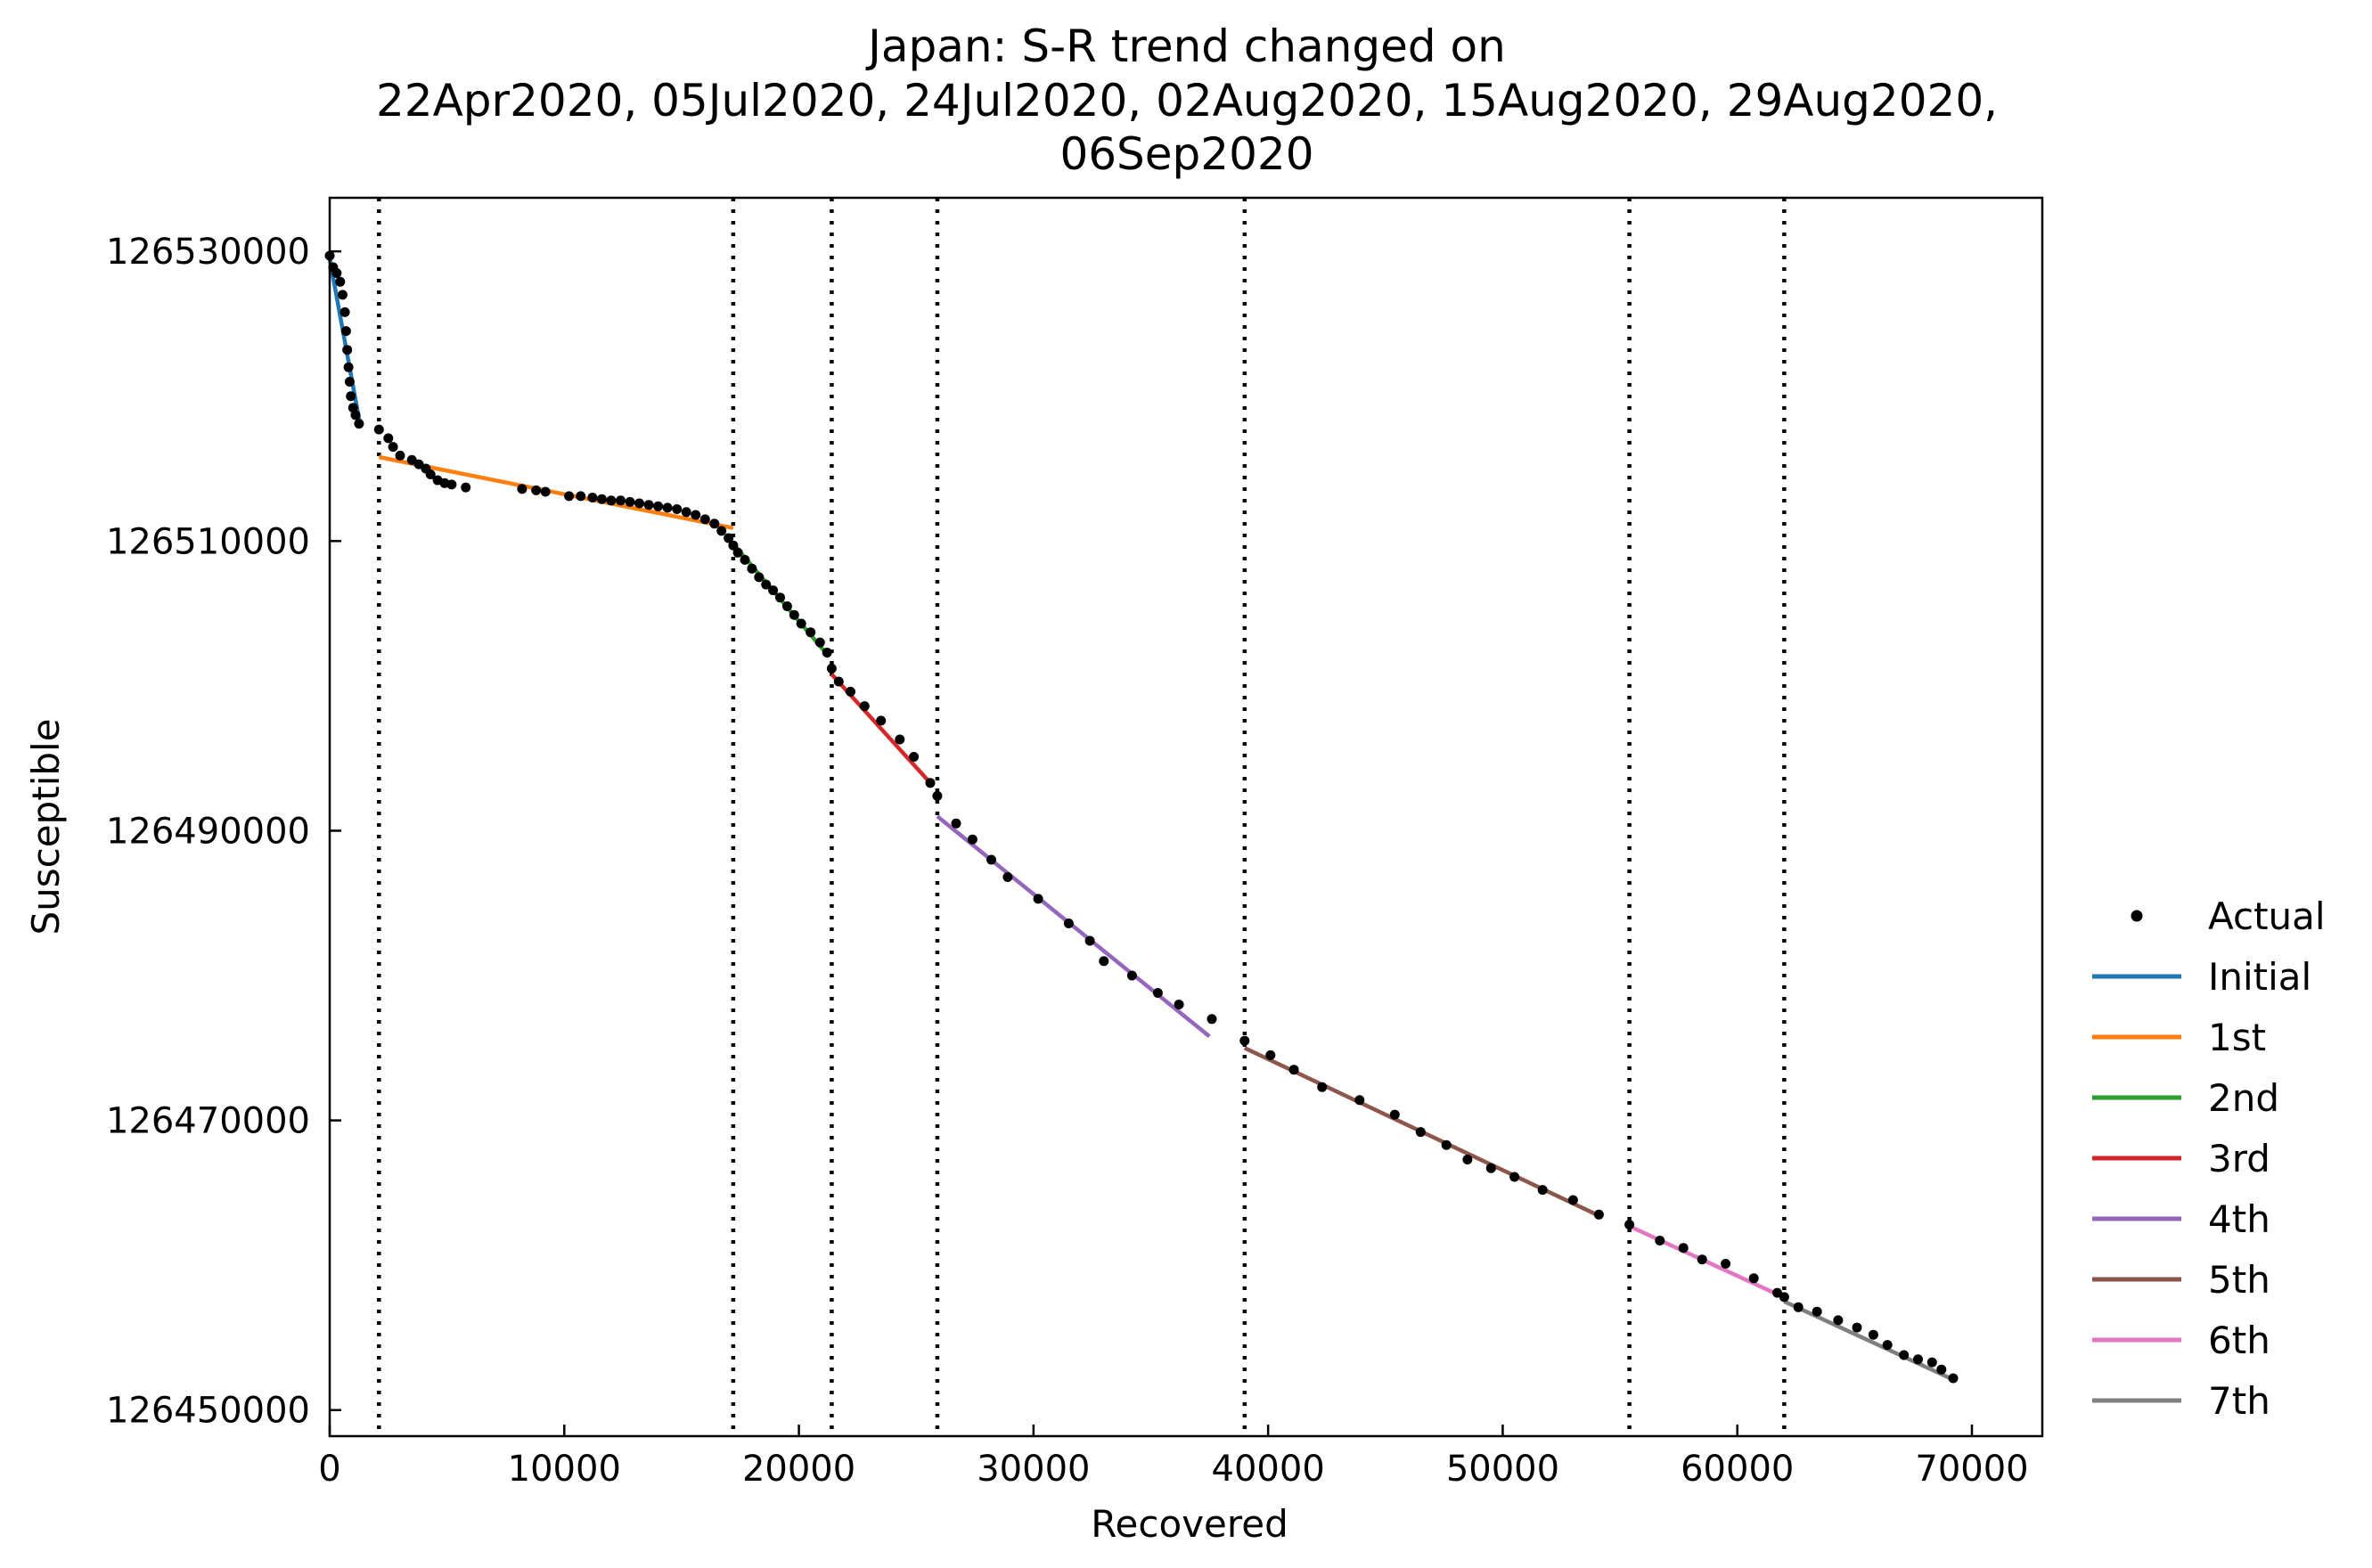 Image resolution: width=2372 pixels, height=1568 pixels. What do you see at coordinates (208, 541) in the screenshot?
I see `y-tick-label: 126510000` at bounding box center [208, 541].